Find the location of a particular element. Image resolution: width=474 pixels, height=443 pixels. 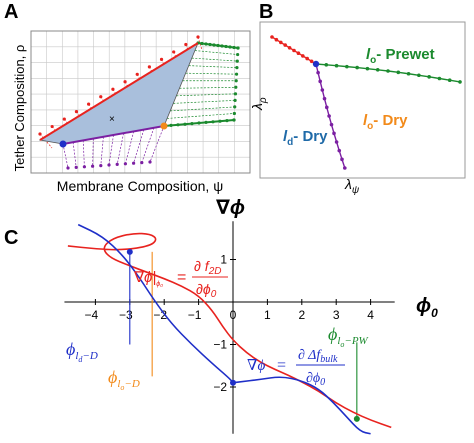

equation-blue-eq: = is located at coordinates (281, 365).